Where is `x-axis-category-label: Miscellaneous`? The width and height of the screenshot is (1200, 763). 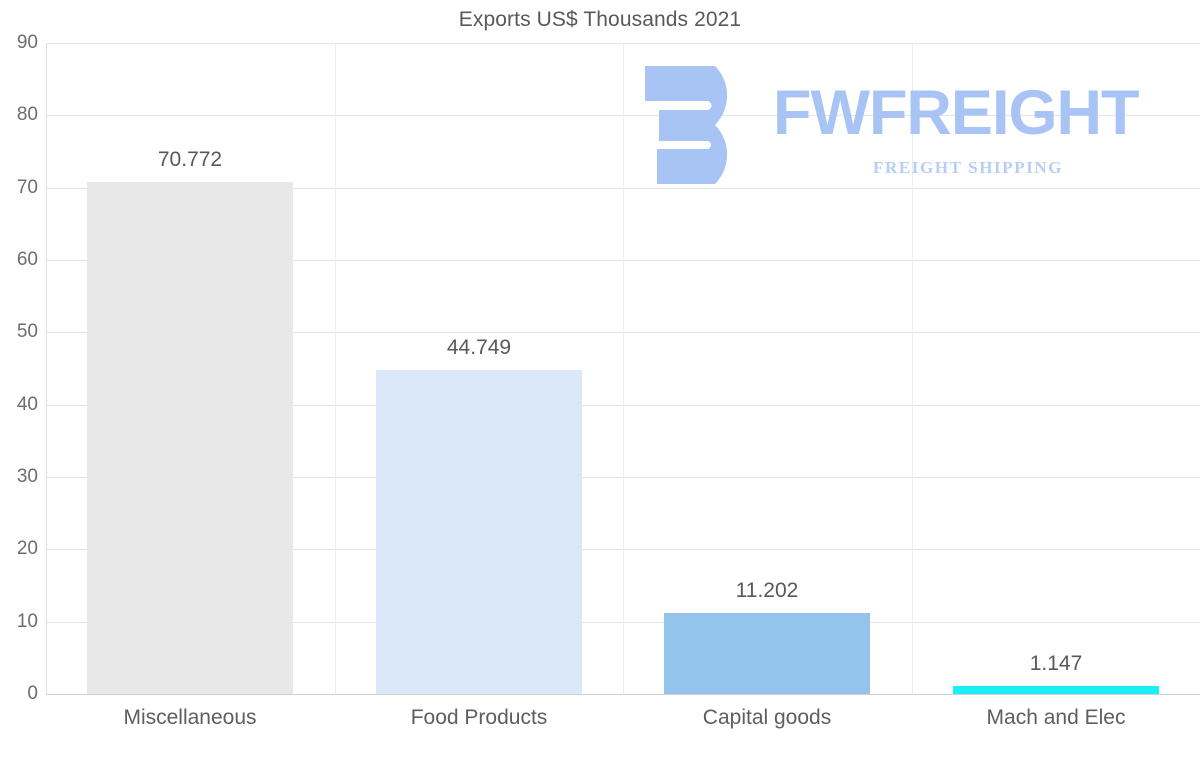
x-axis-category-label: Miscellaneous is located at coordinates (190, 717).